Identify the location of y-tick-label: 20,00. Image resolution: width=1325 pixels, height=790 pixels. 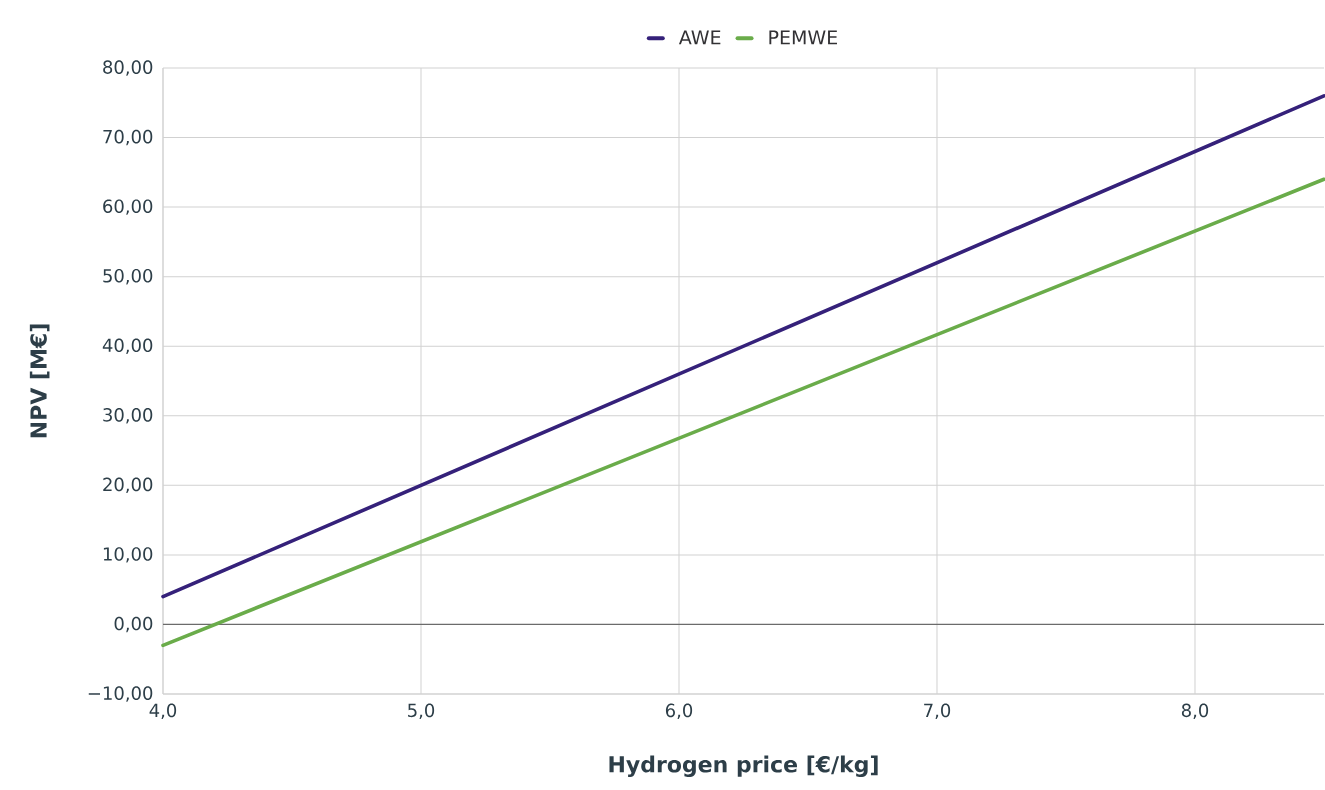
(128, 485).